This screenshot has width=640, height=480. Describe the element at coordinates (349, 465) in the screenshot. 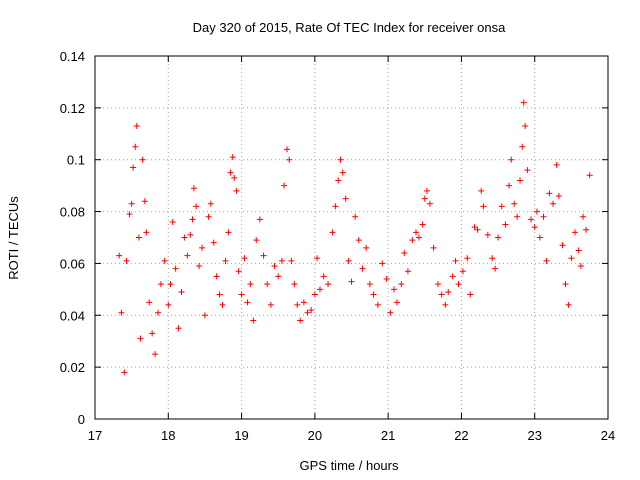

I see `x-axis-title: GPS time / hours` at that location.